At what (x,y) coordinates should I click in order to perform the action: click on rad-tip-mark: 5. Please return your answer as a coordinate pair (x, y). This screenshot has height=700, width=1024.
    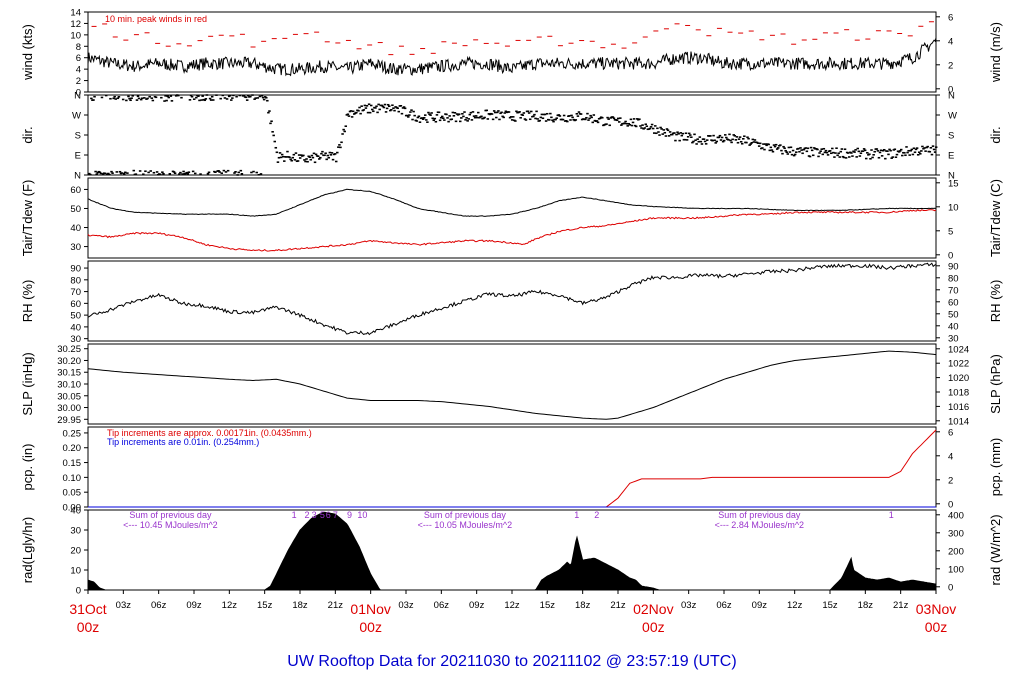
    Looking at the image, I should click on (322, 515).